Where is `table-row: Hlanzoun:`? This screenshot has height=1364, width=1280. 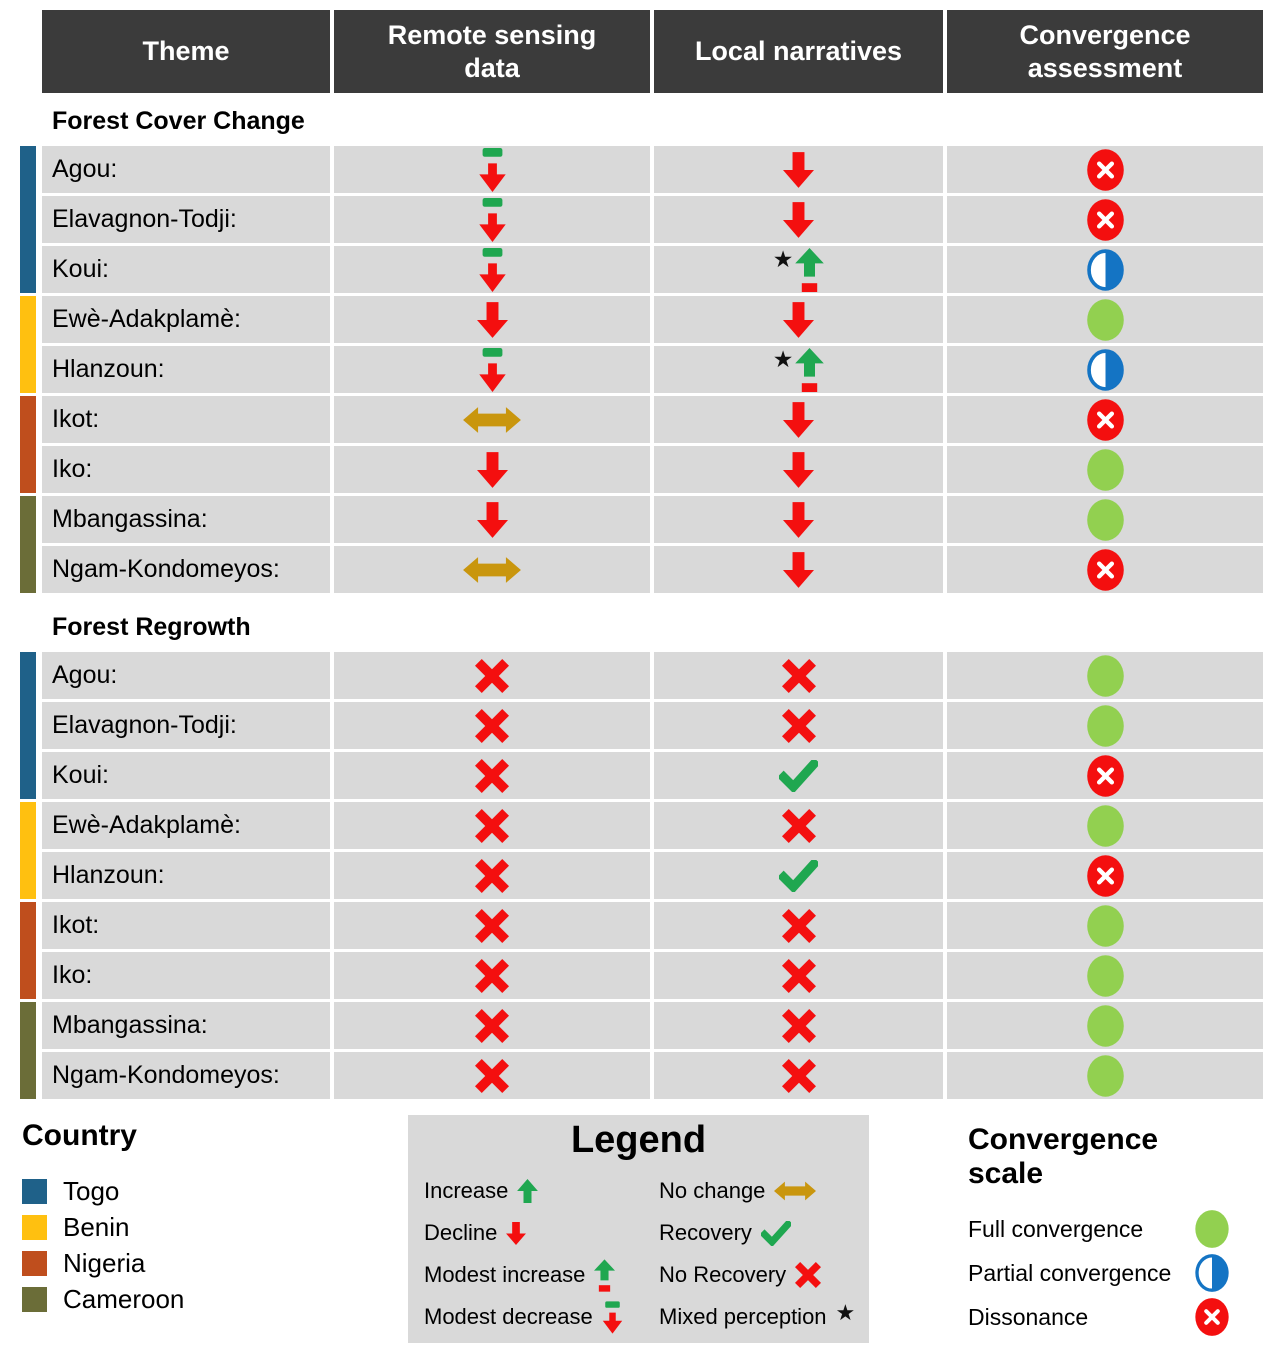 table-row: Hlanzoun: is located at coordinates (650, 875).